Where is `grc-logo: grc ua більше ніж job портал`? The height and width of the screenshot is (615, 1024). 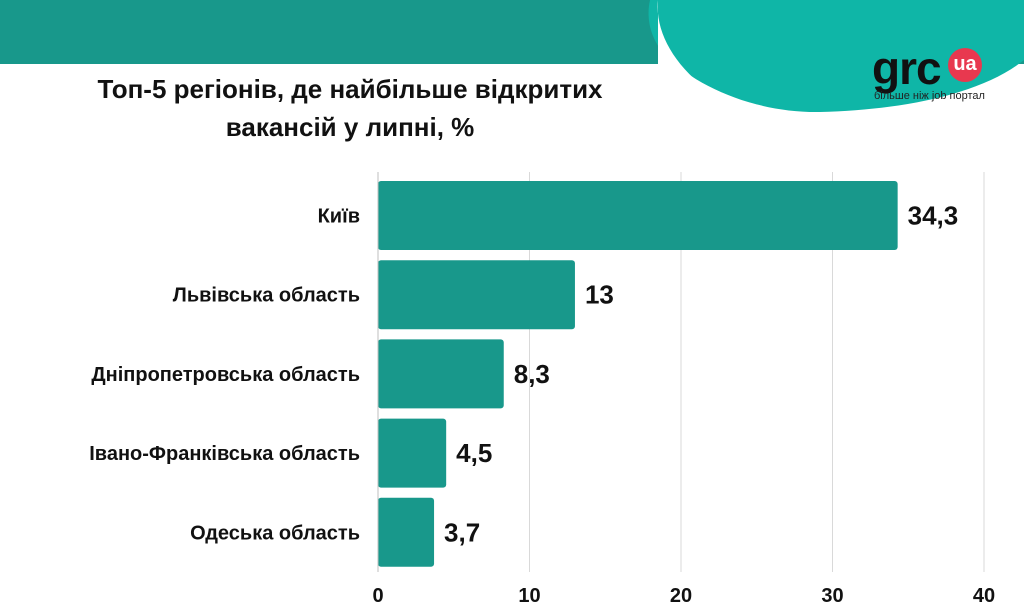 grc-logo: grc ua більше ніж job портал is located at coordinates (927, 74).